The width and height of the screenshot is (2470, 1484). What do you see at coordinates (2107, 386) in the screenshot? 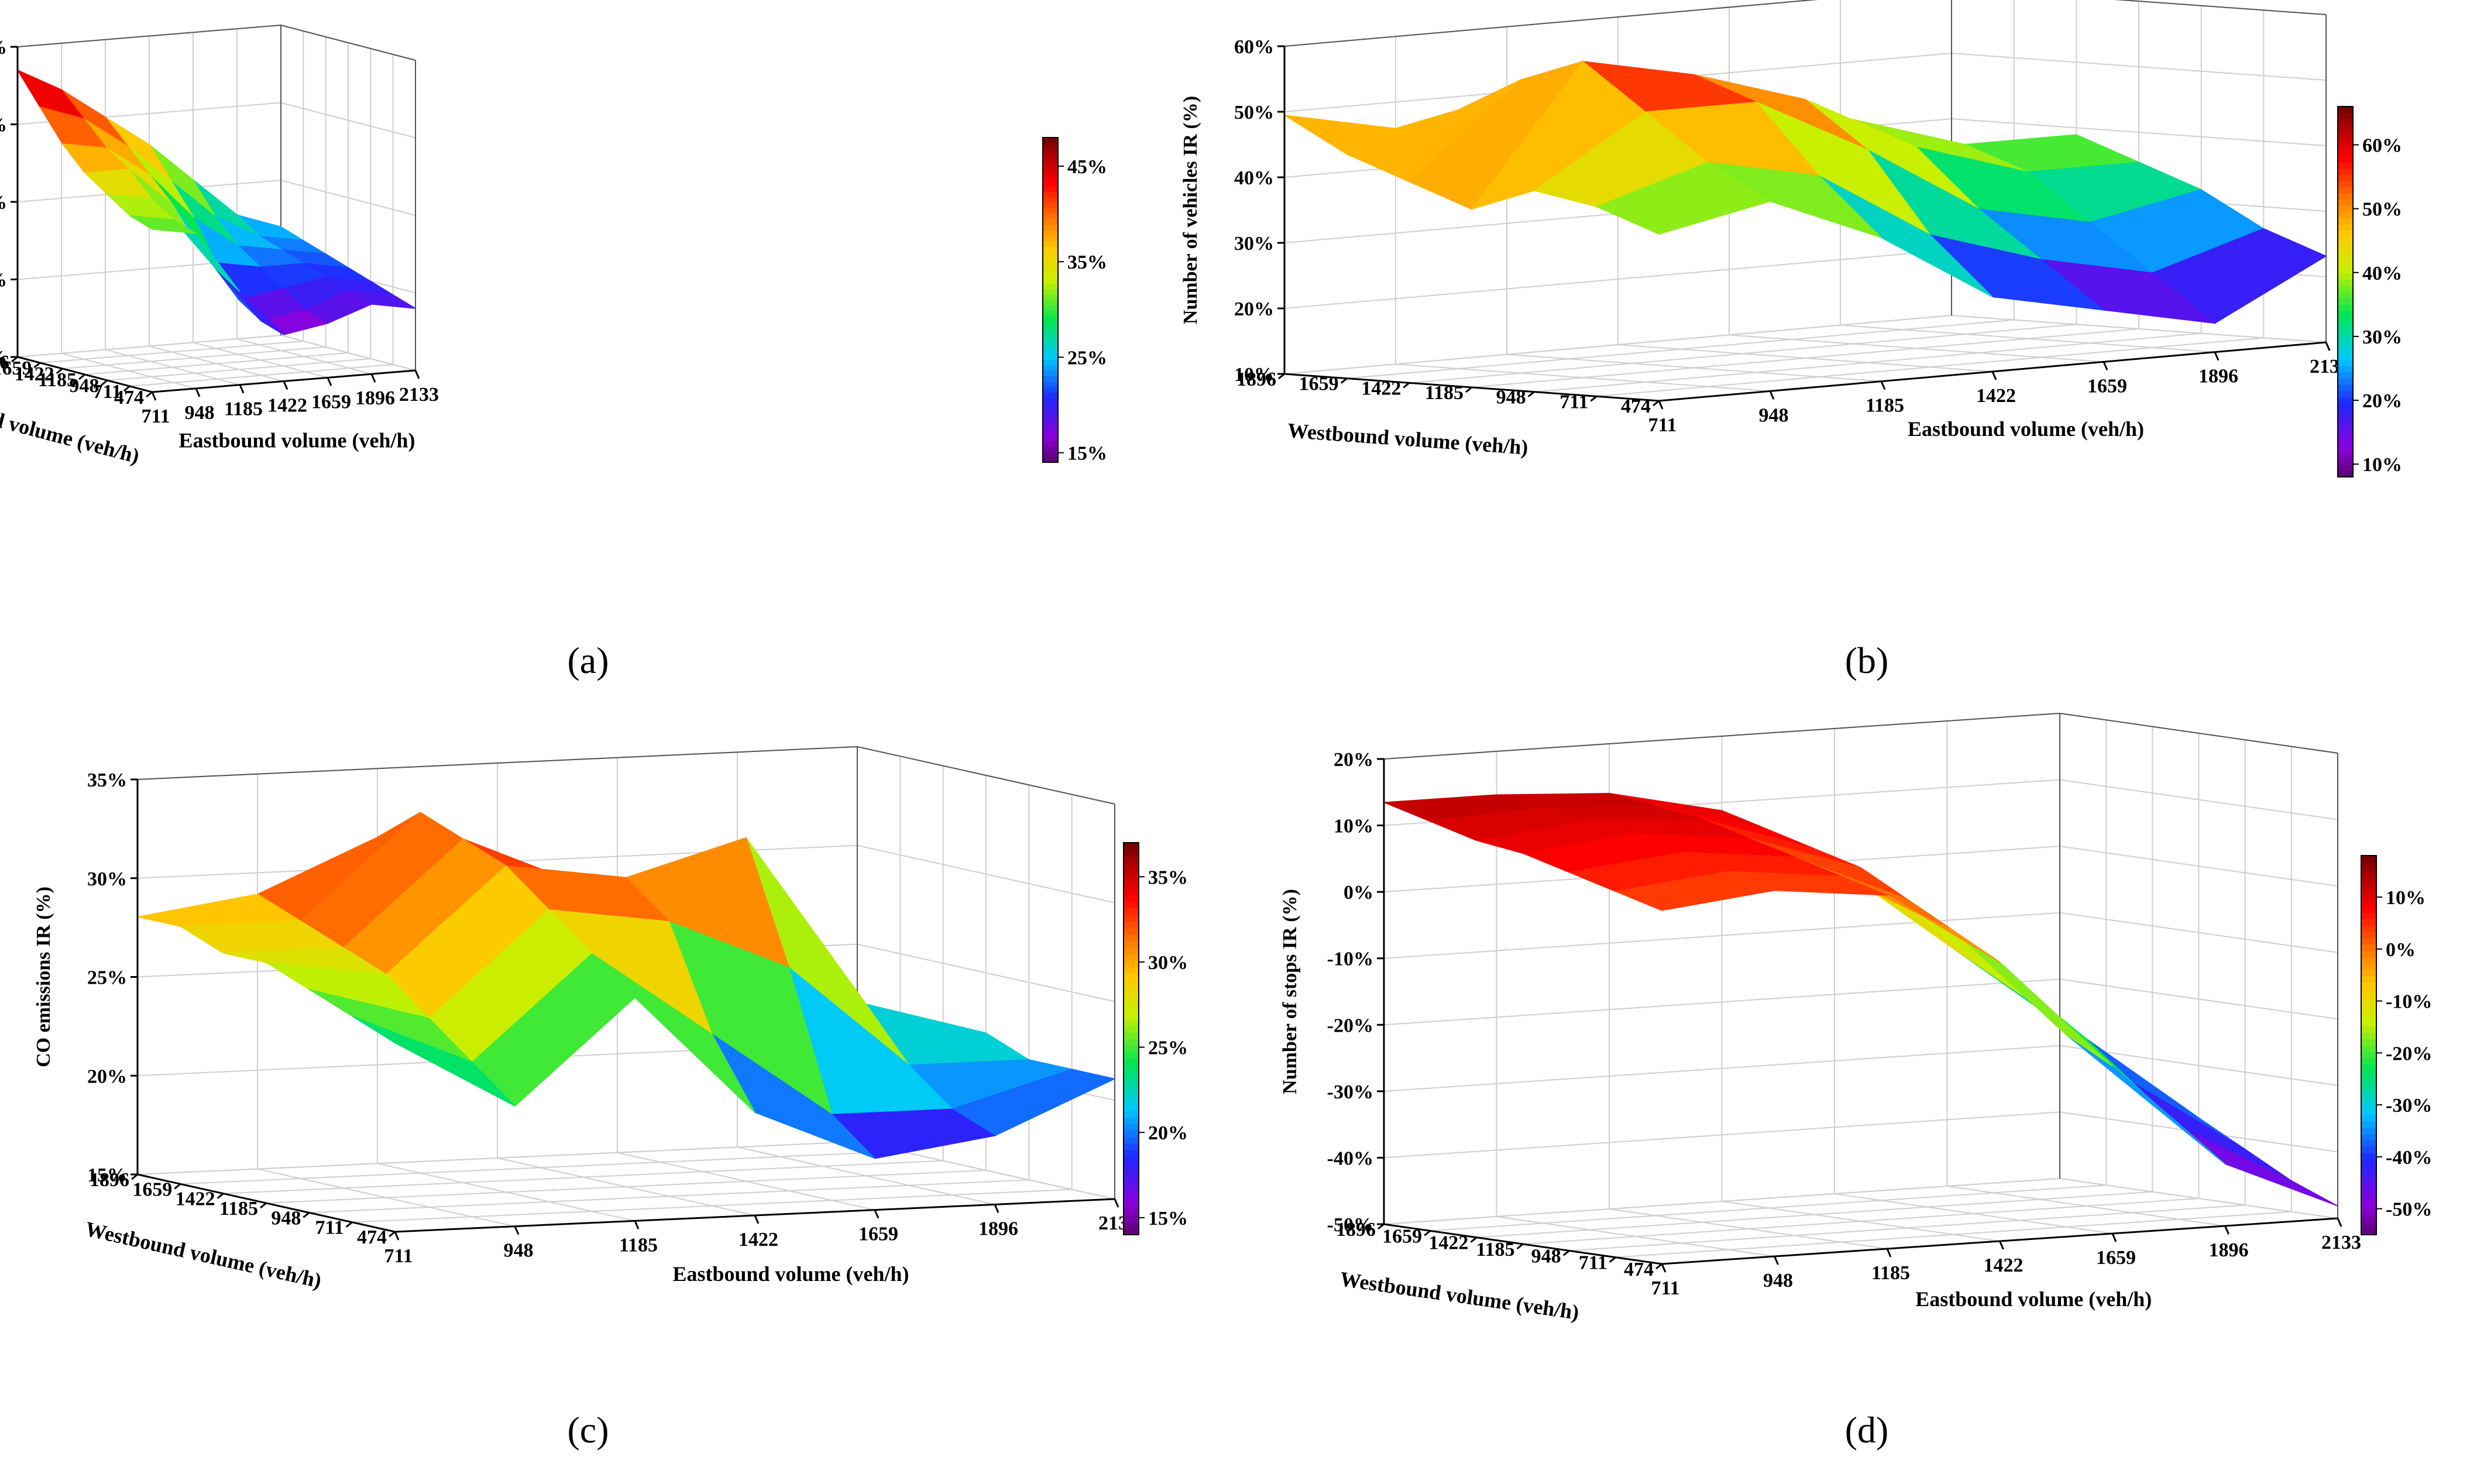
I see `x-tick-label: 1659` at bounding box center [2107, 386].